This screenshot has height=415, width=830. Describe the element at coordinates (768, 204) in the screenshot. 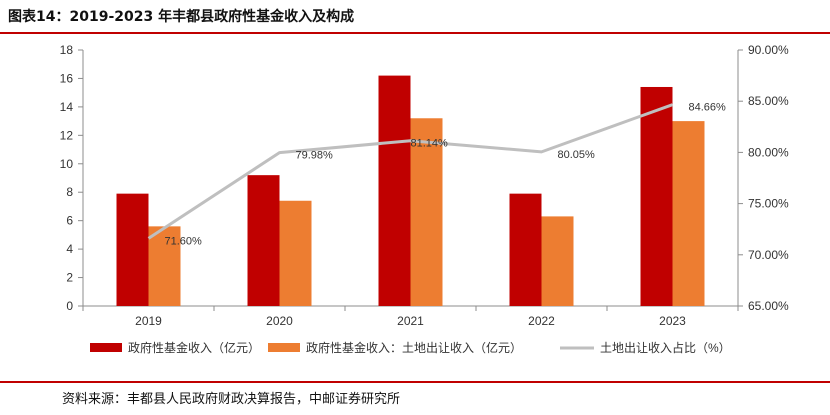

I see `right-tick-label: 75.00%` at that location.